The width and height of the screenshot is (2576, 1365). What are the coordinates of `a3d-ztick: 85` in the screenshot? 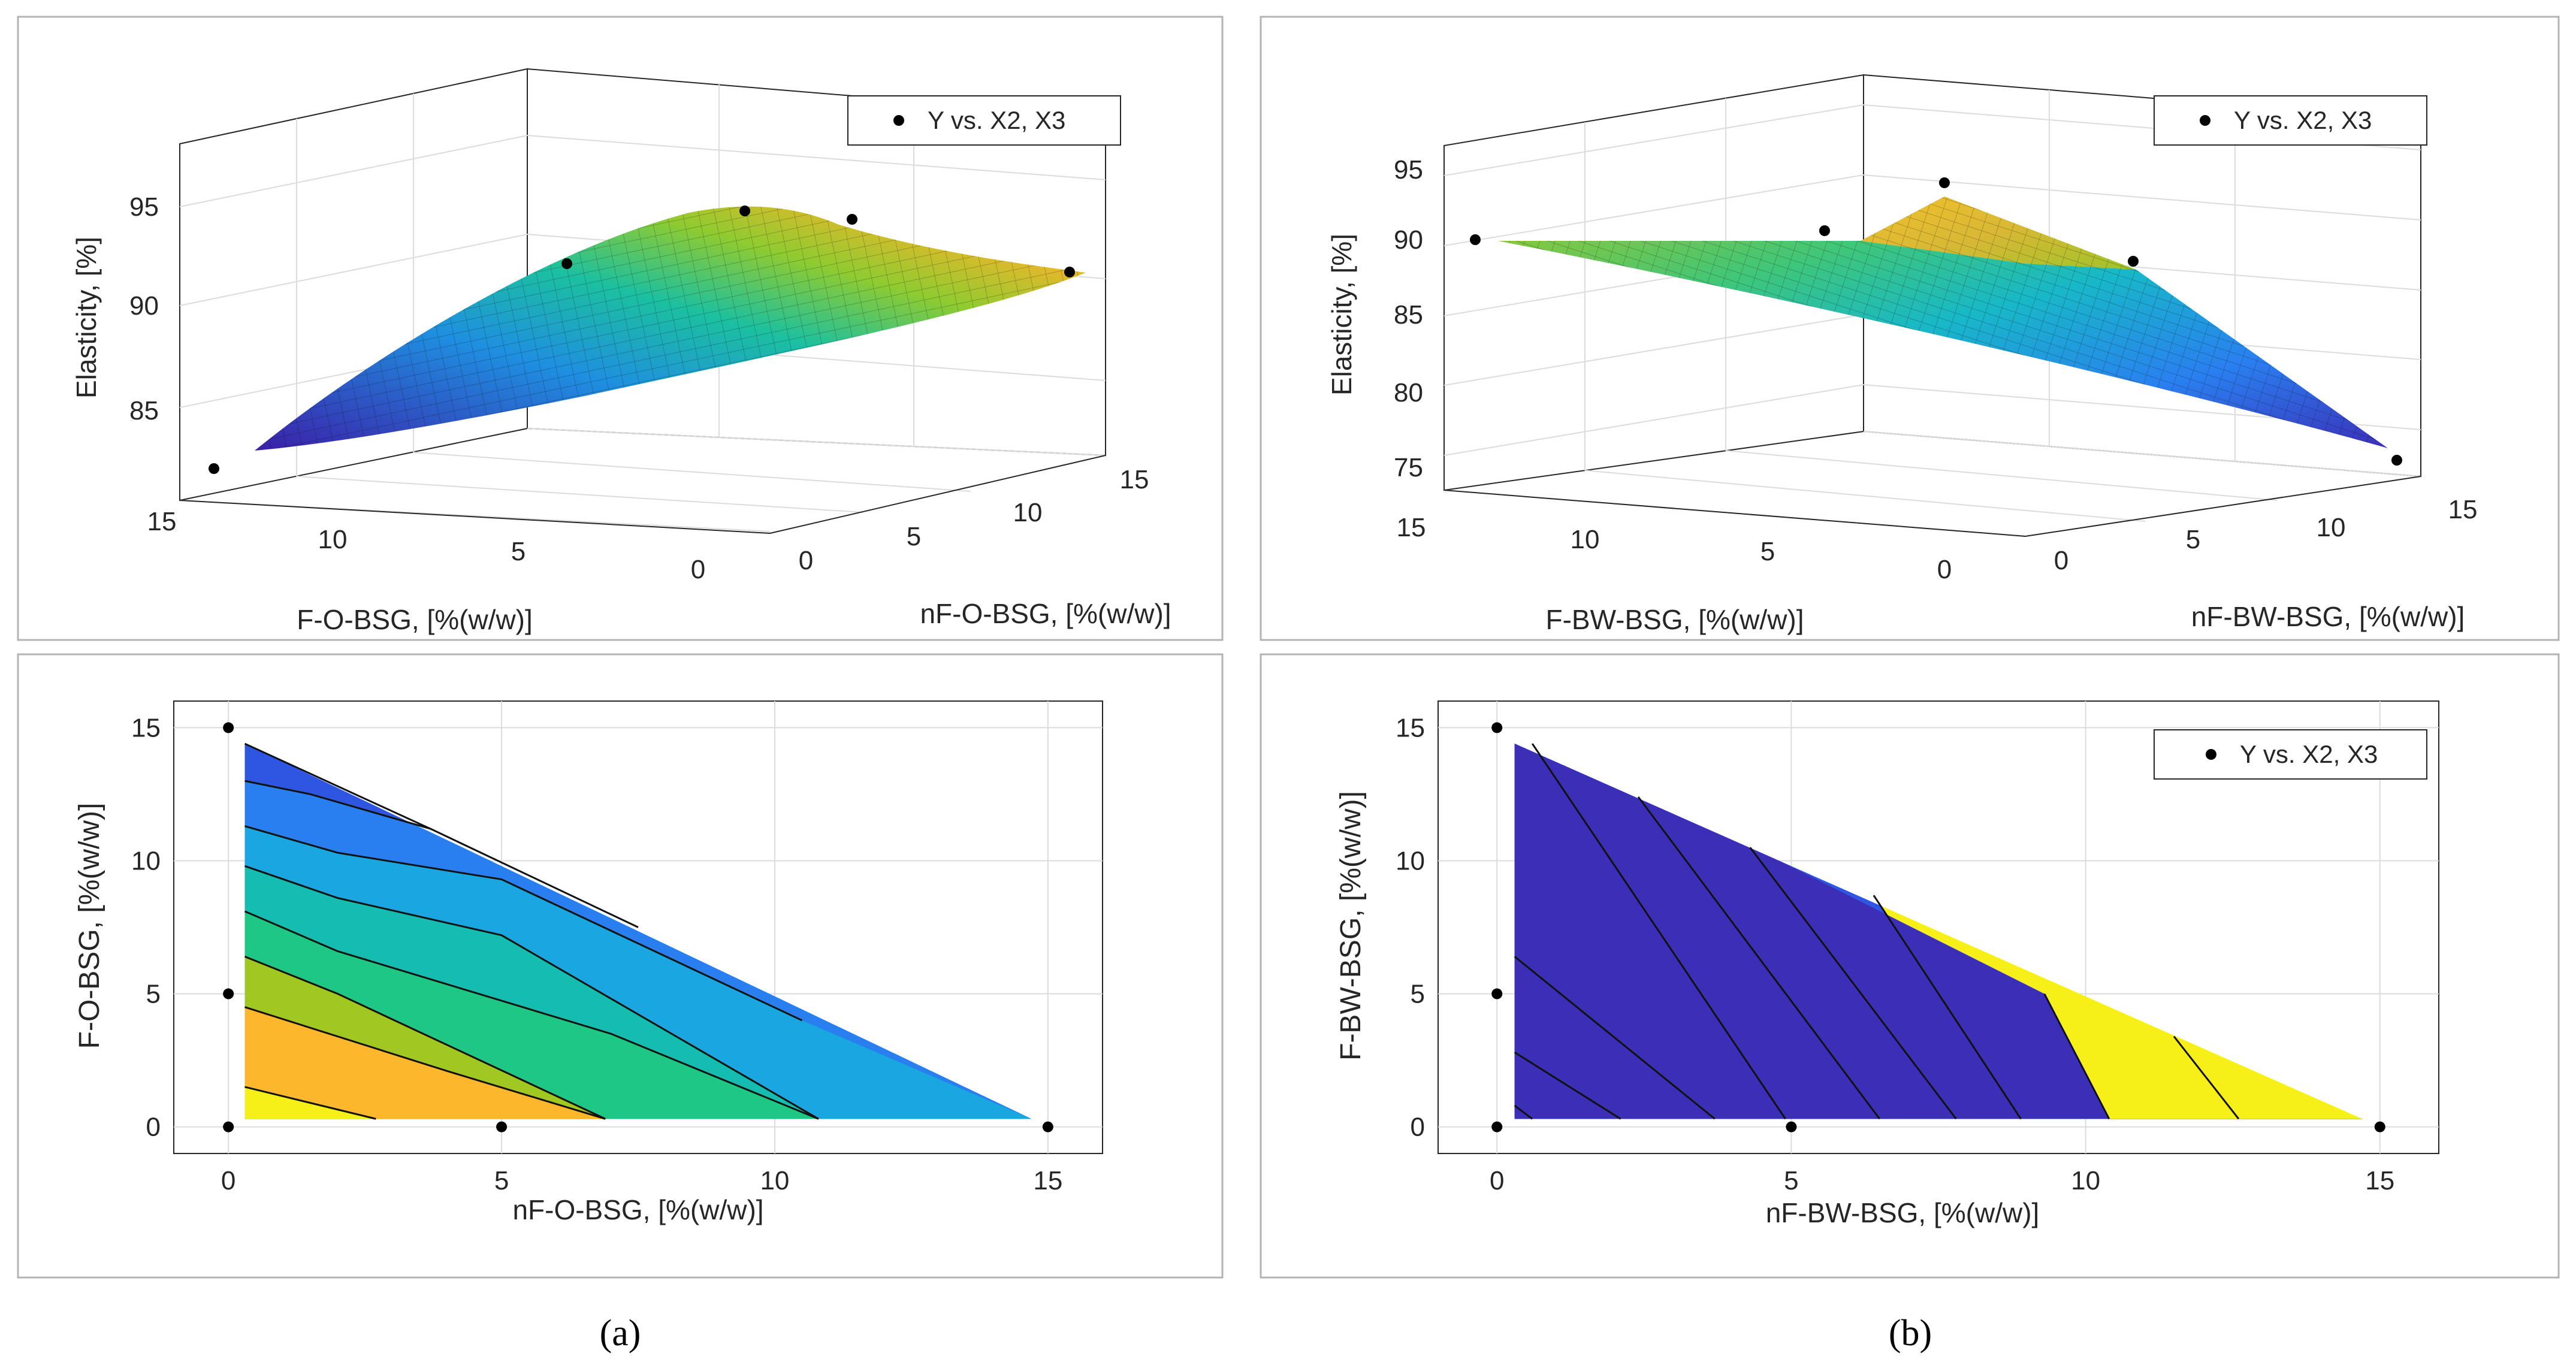 It's located at (144, 410).